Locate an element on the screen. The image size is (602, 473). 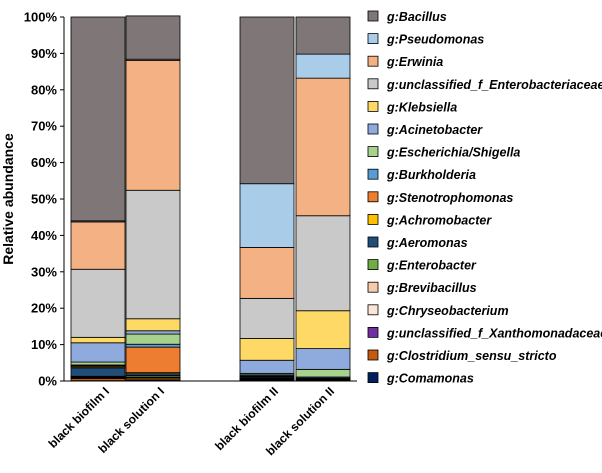
legend-item: g:Comamonas is located at coordinates (420, 379).